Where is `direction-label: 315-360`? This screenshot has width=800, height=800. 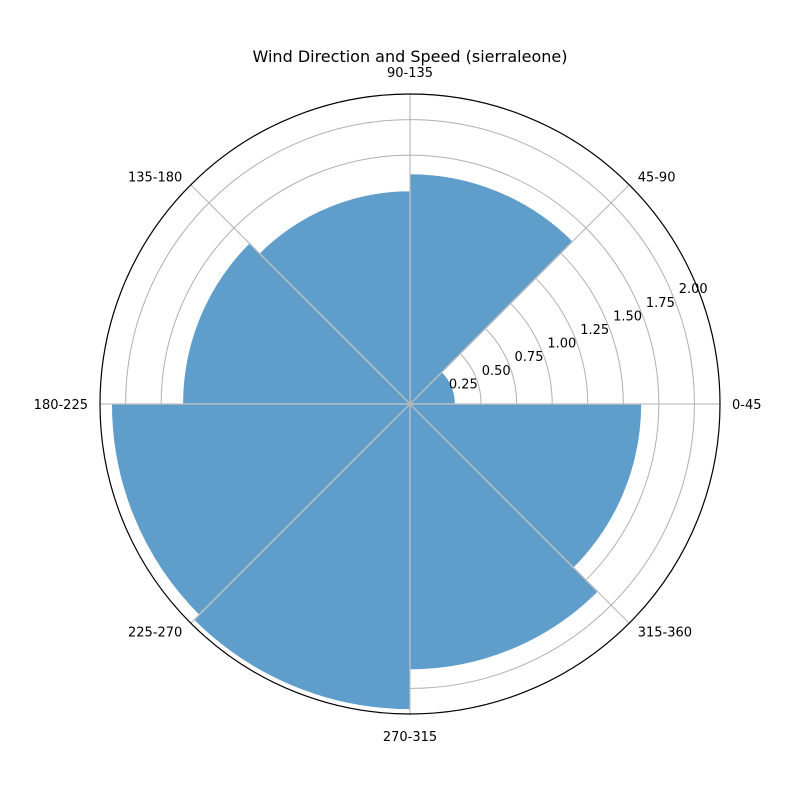 direction-label: 315-360 is located at coordinates (665, 633).